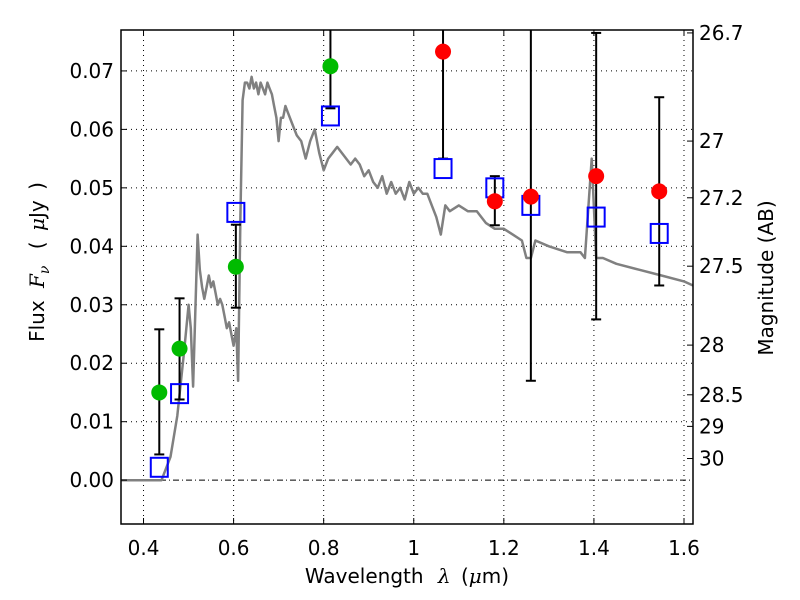 This screenshot has height=600, width=800. Describe the element at coordinates (711, 141) in the screenshot. I see `y2-tick-label: 27` at that location.